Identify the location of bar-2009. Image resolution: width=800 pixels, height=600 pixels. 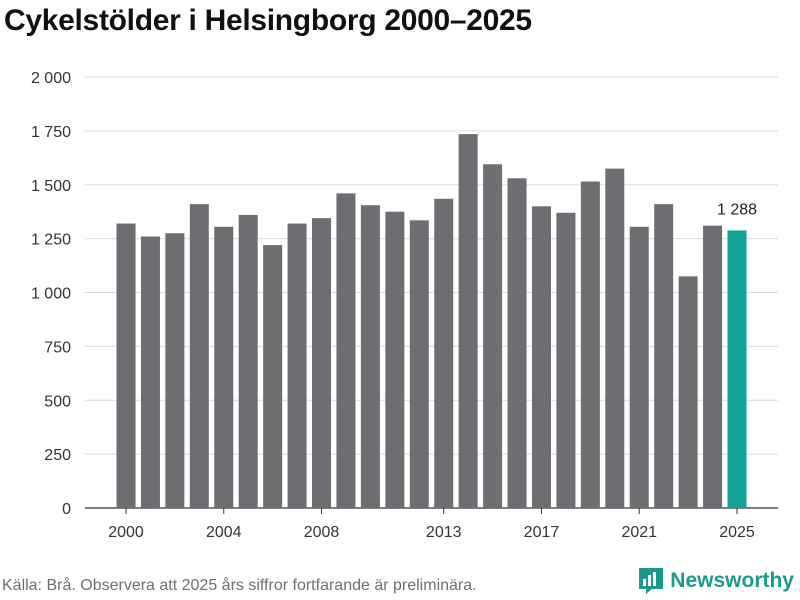
(346, 350).